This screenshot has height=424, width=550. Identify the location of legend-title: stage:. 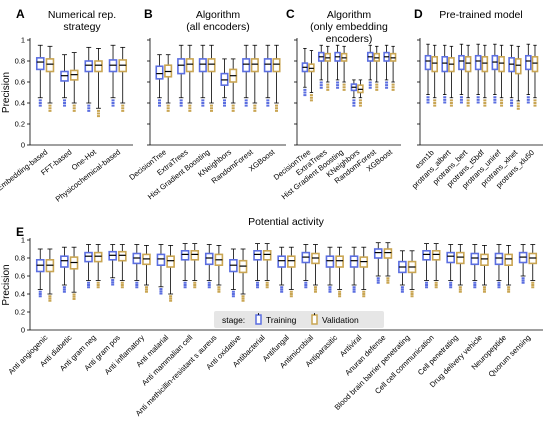
(233, 320).